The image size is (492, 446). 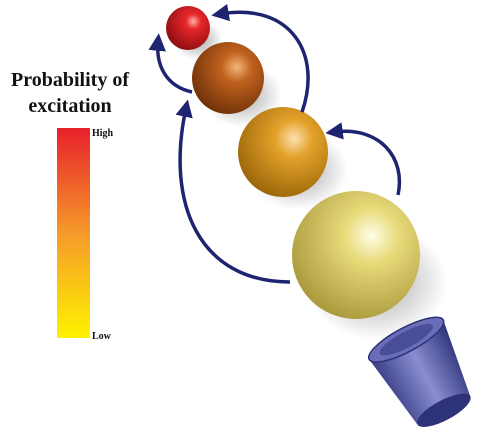 I want to click on color-scale, so click(x=73, y=233).